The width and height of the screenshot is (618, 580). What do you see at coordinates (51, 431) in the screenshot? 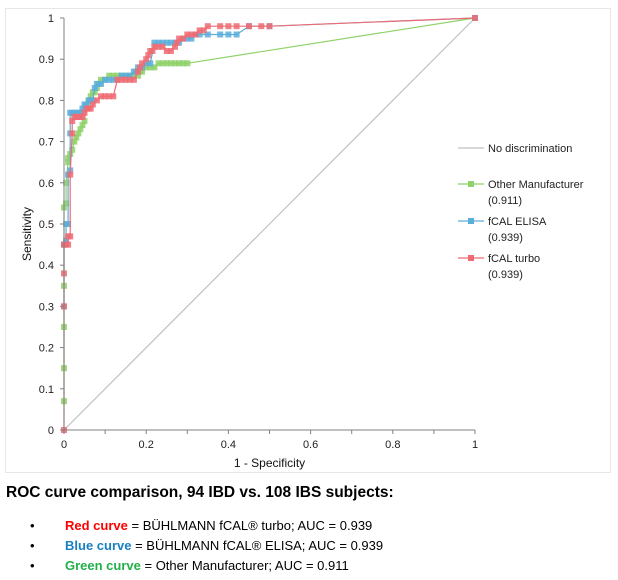
I see `y-tick-label: 0` at bounding box center [51, 431].